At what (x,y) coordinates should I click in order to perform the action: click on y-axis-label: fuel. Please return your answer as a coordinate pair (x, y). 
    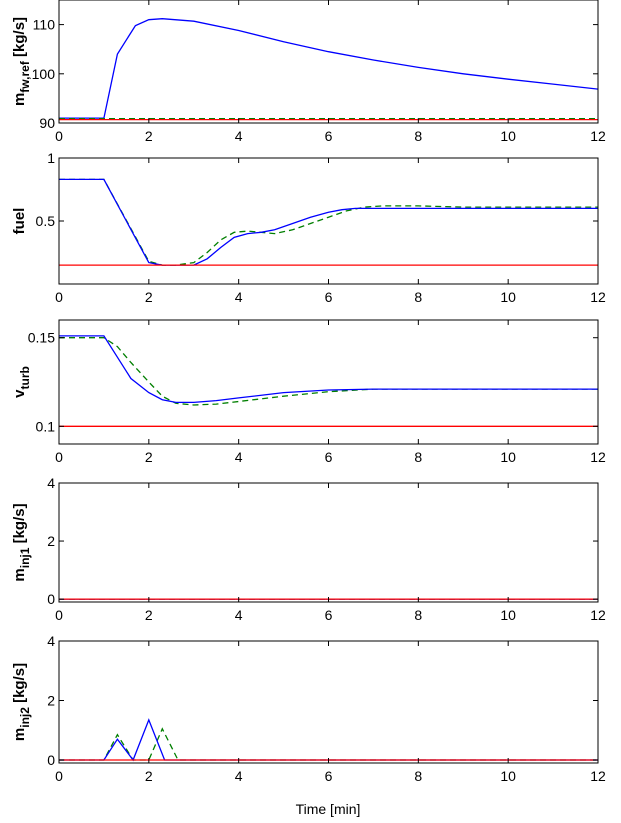
    Looking at the image, I should click on (19, 221).